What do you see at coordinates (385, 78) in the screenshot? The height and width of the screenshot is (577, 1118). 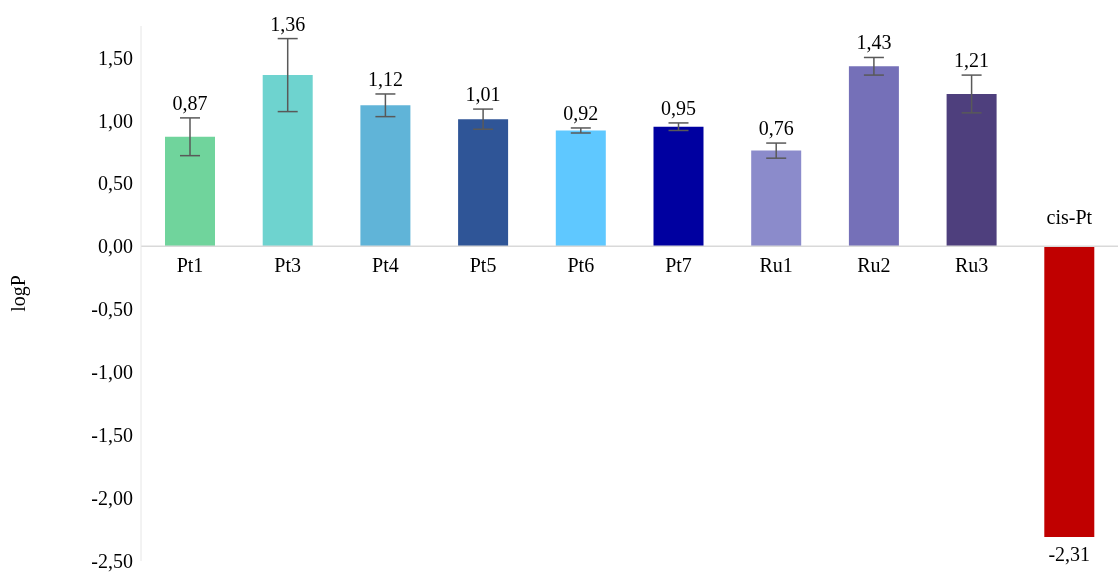 I see `data-label: 1,12` at bounding box center [385, 78].